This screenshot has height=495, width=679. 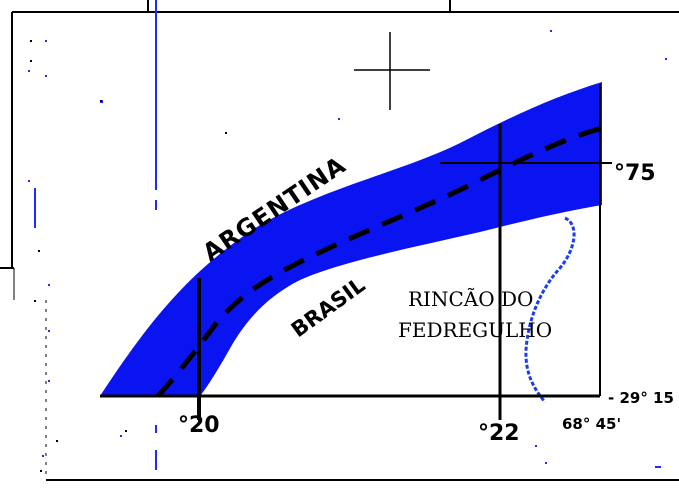 What do you see at coordinates (470, 299) in the screenshot?
I see `label-rincao-line1: RINCÃO DO` at bounding box center [470, 299].